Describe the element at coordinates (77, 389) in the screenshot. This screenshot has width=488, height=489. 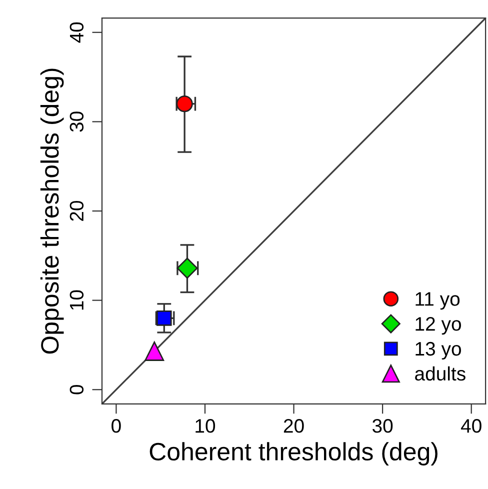
I see `y-tick-label: 0` at that location.